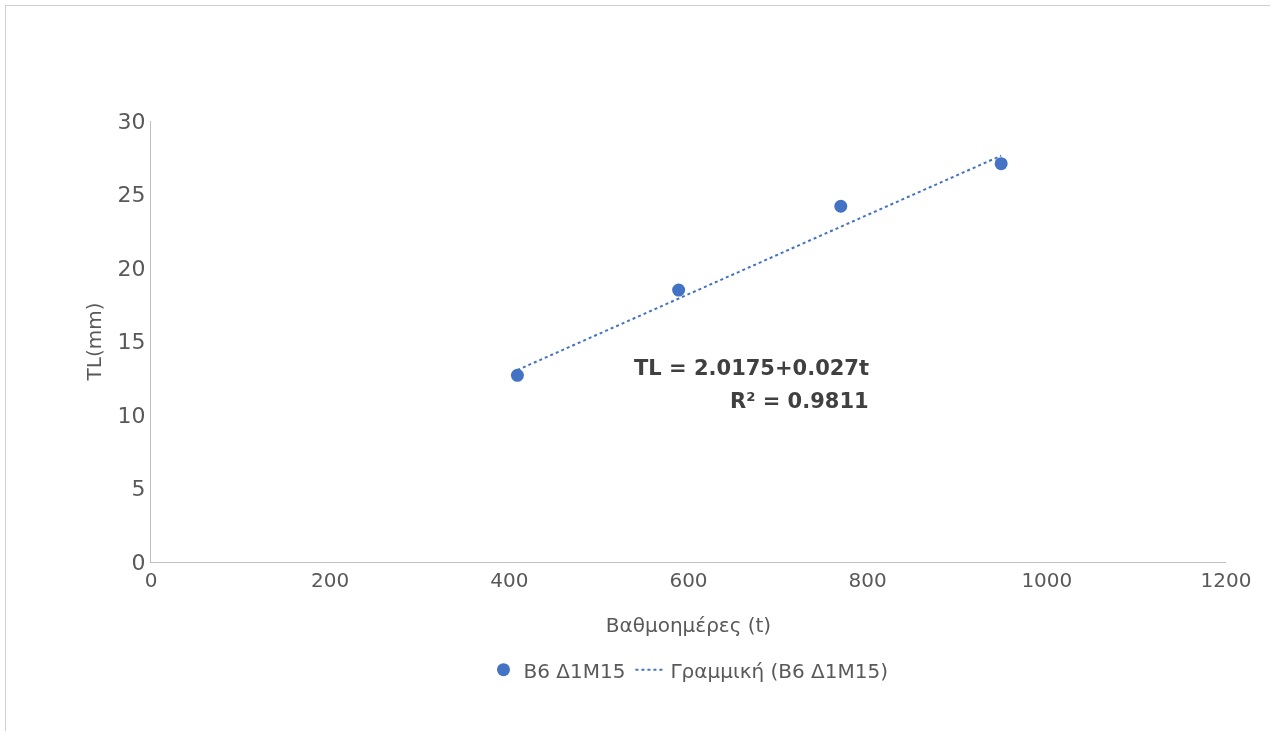 The height and width of the screenshot is (738, 1277). What do you see at coordinates (1226, 580) in the screenshot?
I see `x-tick-label: 1200` at bounding box center [1226, 580].